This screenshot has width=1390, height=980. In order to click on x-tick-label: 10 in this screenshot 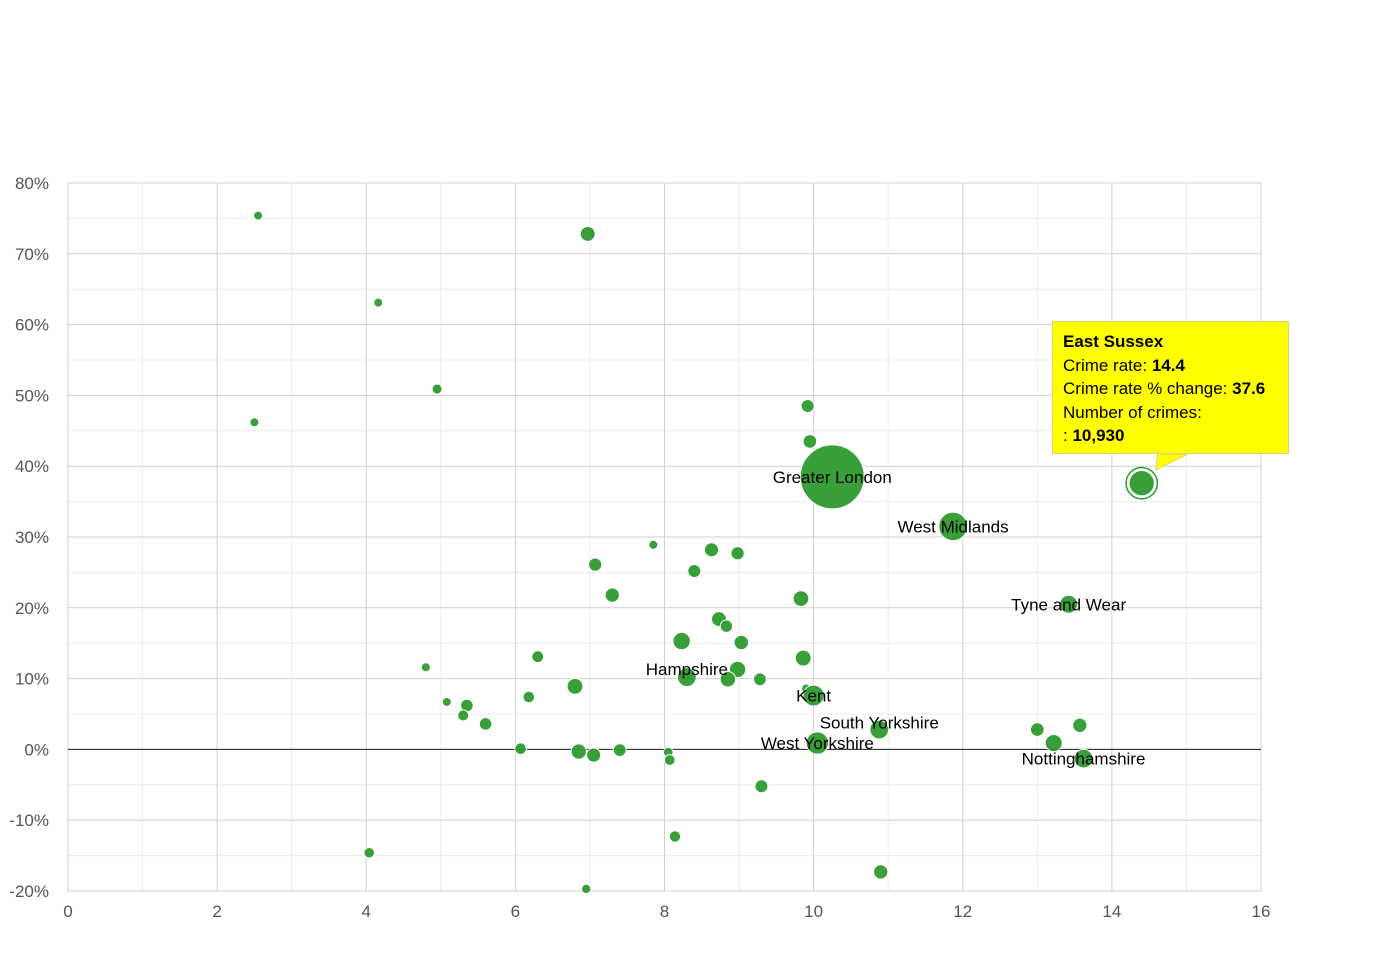, I will do `click(813, 911)`.